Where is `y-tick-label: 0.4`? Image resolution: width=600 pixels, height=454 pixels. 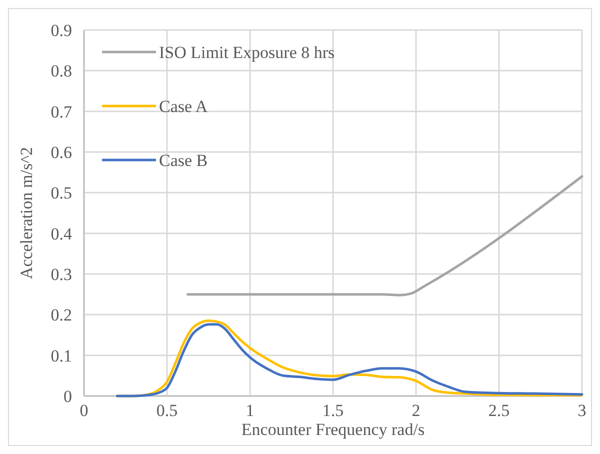
y-tick-label: 0.4 is located at coordinates (61, 234).